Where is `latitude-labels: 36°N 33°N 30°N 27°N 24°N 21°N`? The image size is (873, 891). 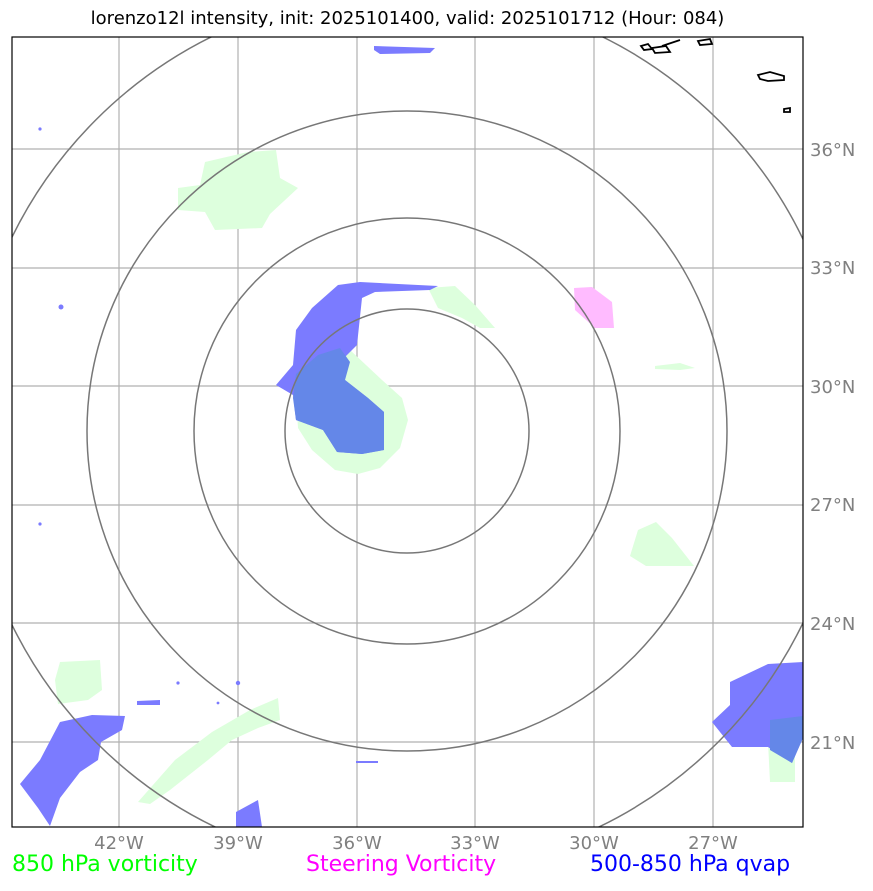 latitude-labels: 36°N 33°N 30°N 27°N 24°N 21°N is located at coordinates (832, 447).